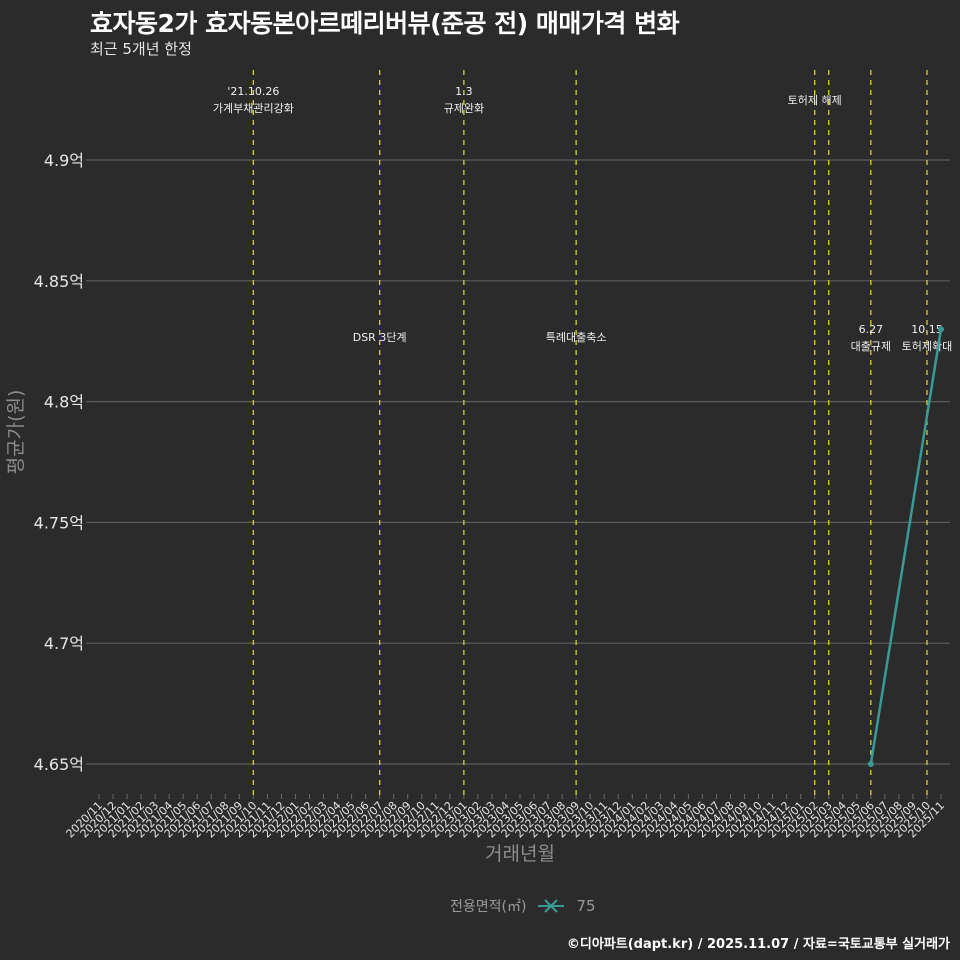 Image resolution: width=960 pixels, height=960 pixels. Describe the element at coordinates (464, 91) in the screenshot. I see `event-label: 1.3` at that location.